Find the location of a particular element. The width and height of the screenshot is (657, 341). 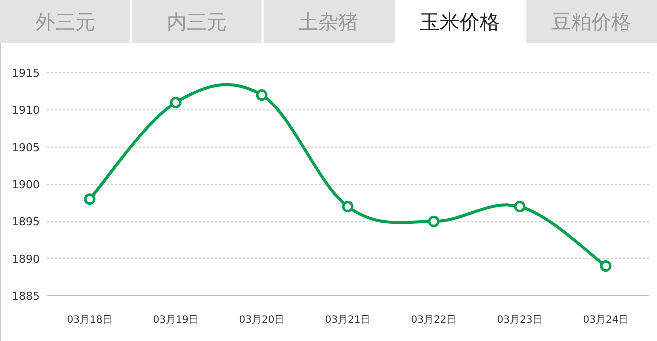

y-tick-label: 1910 is located at coordinates (26, 111).